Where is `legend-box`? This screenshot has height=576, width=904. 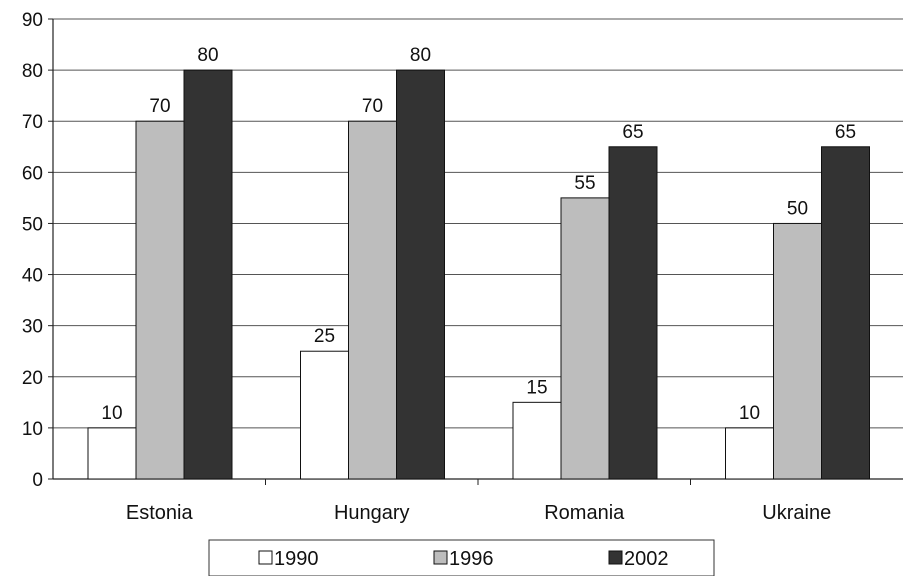 legend-box is located at coordinates (461, 557).